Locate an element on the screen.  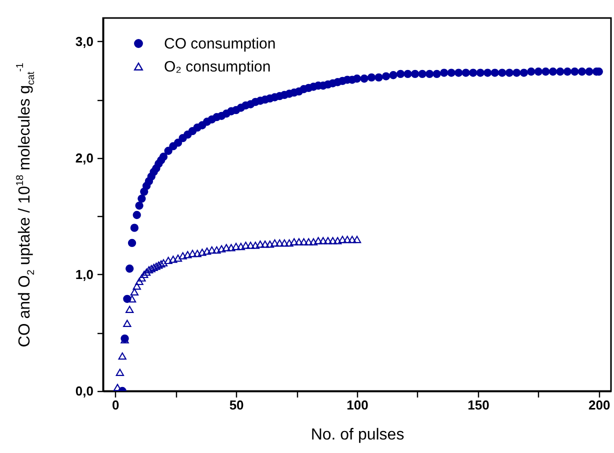
y-tick-label: 3,0 is located at coordinates (84, 41).